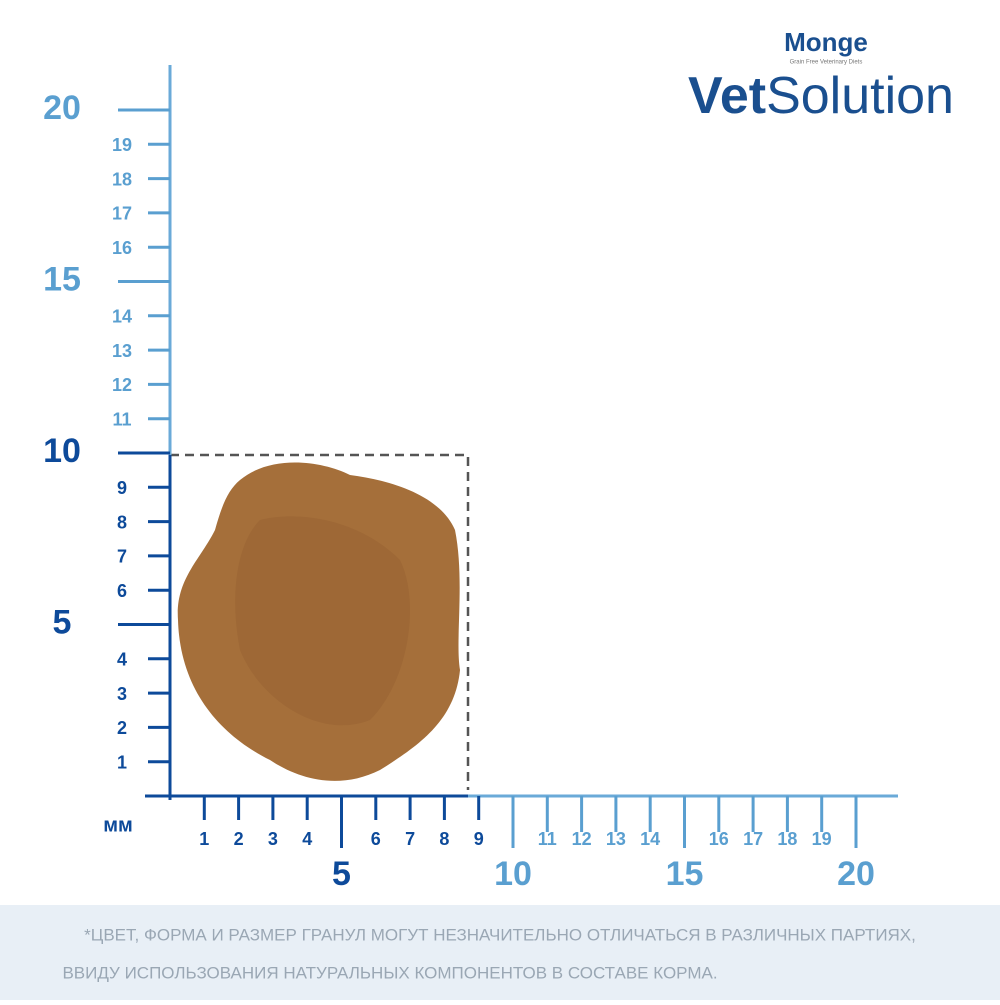 The image size is (1000, 1005). Describe the element at coordinates (410, 839) in the screenshot. I see `x-tick-label: 7` at that location.